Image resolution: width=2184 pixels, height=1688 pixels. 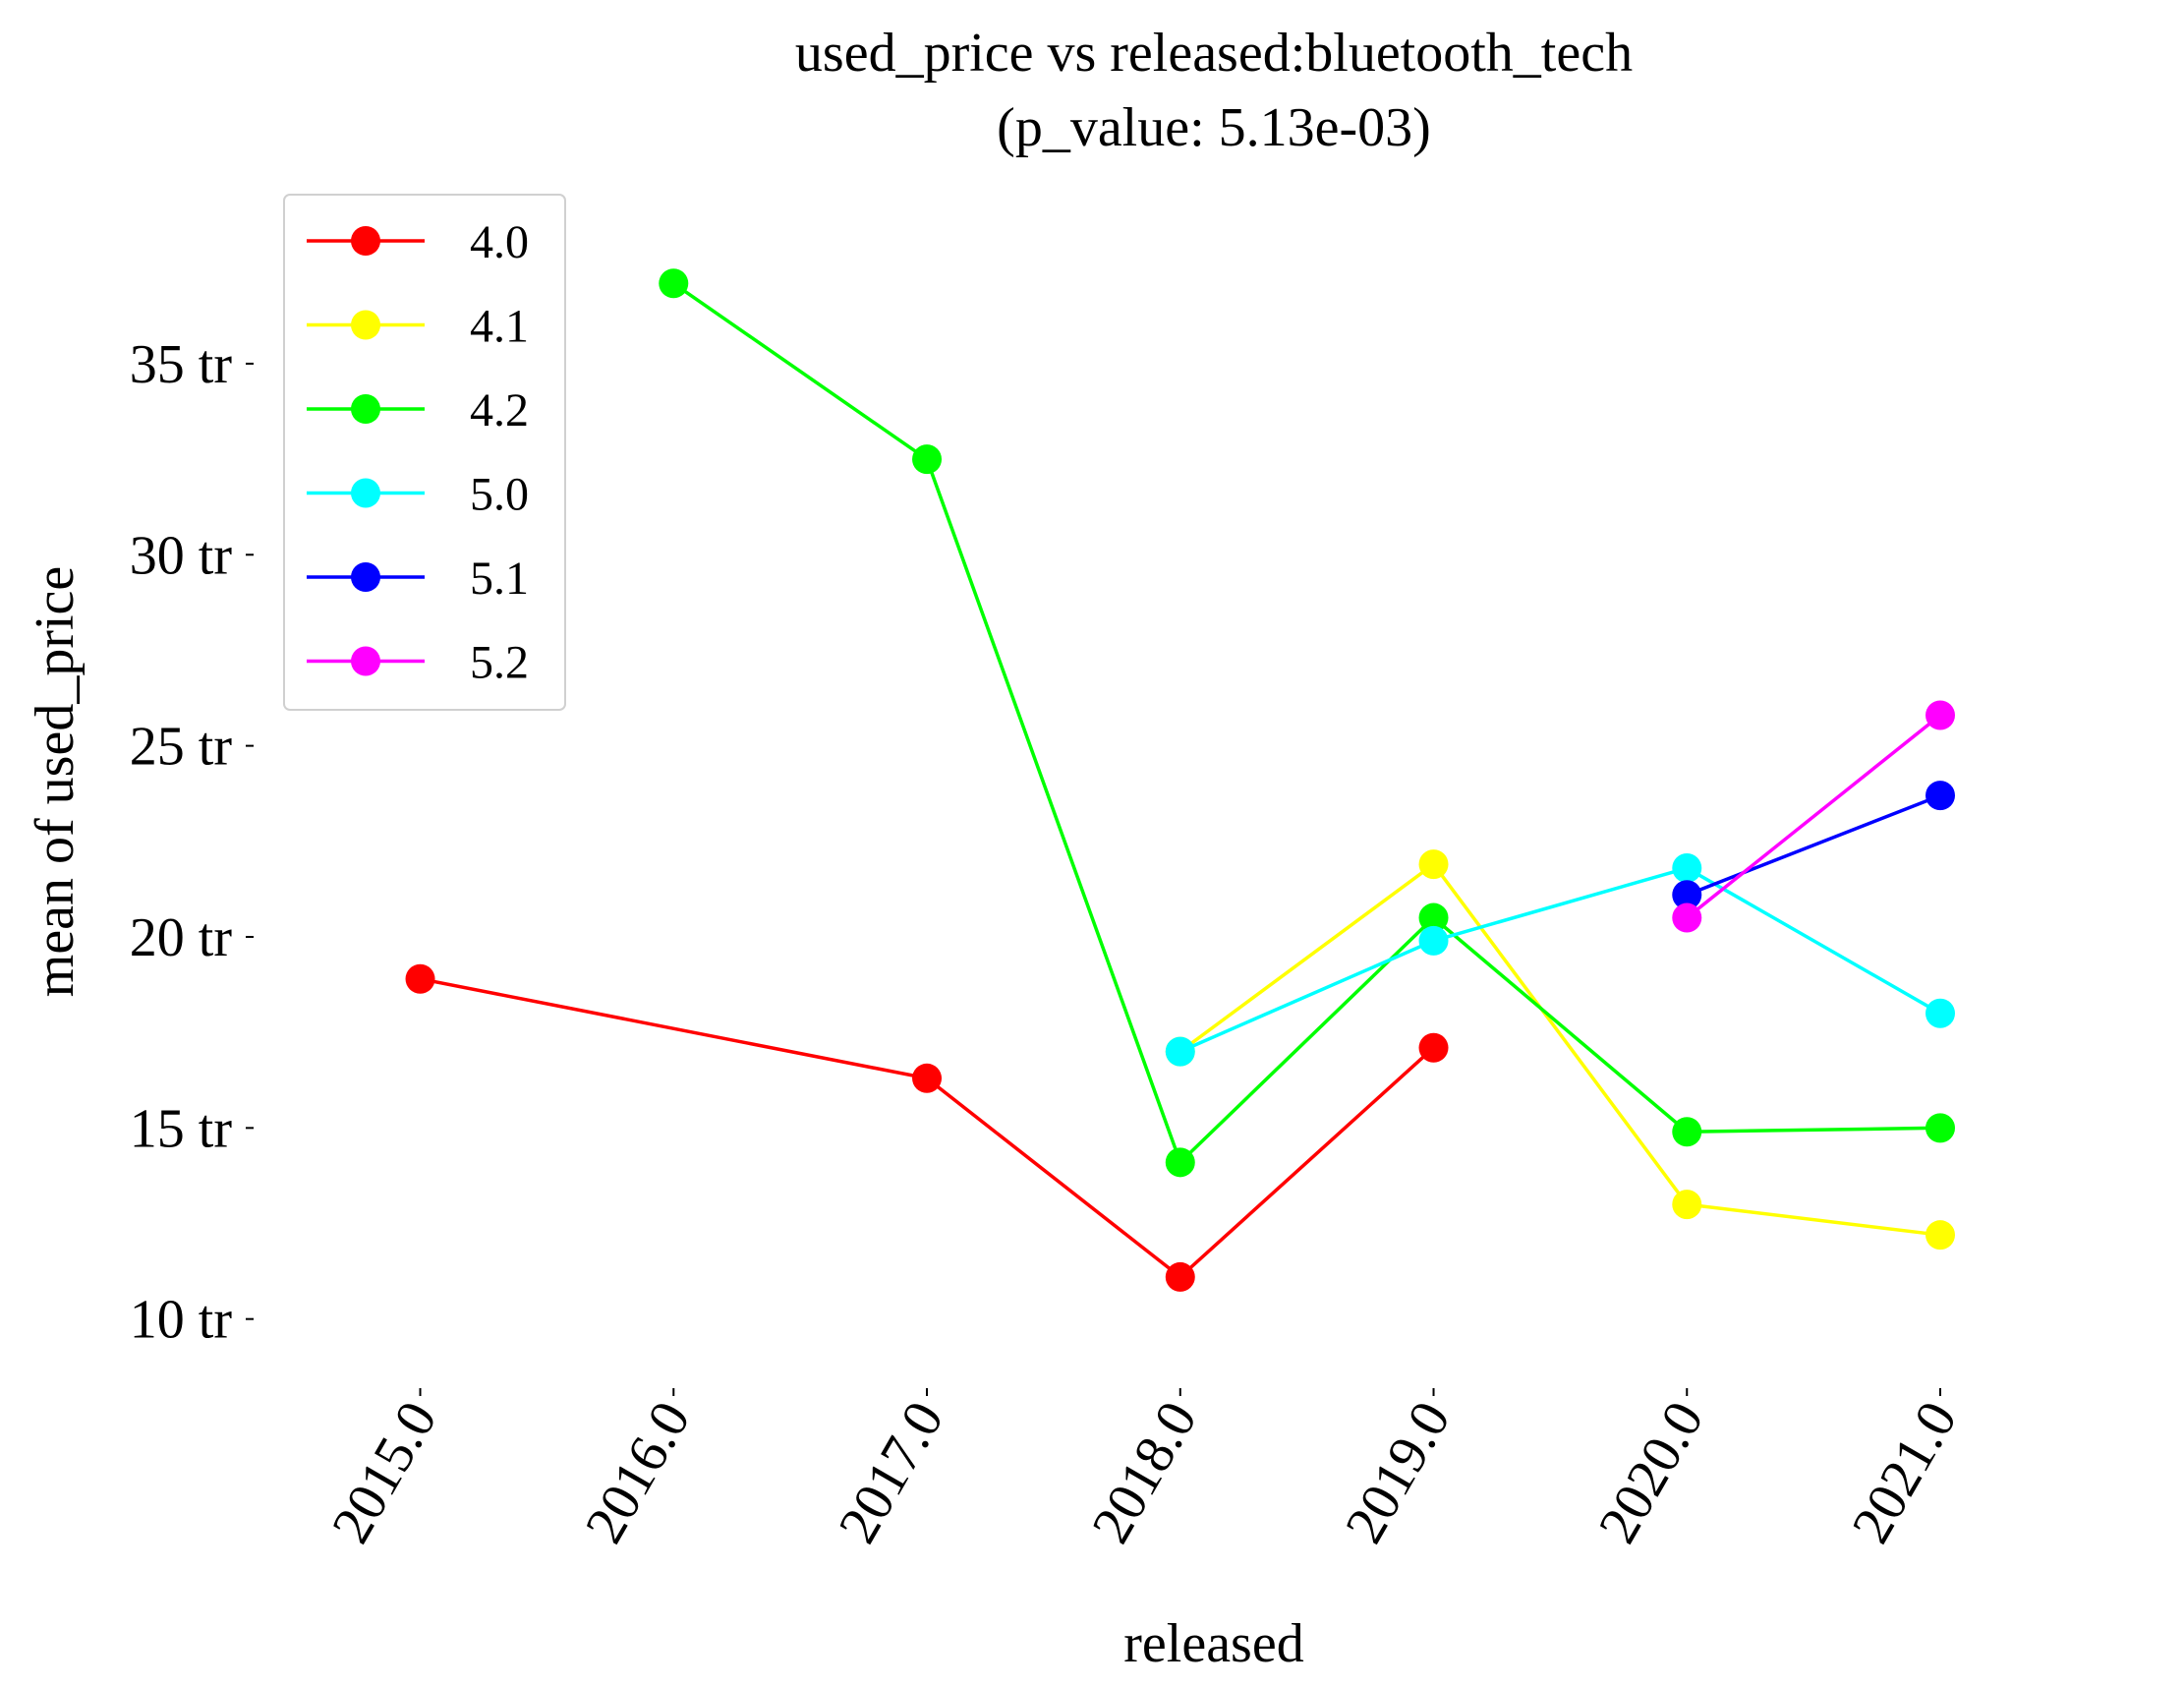 What do you see at coordinates (418, 327) in the screenshot?
I see `legend-entry: 4.1` at bounding box center [418, 327].